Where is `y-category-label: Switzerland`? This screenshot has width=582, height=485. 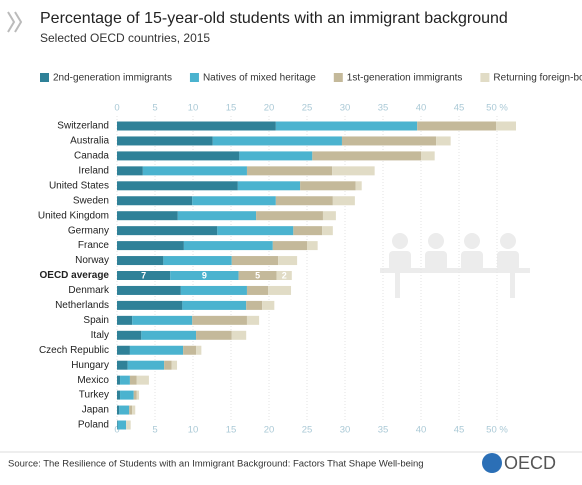
y-category-label: Switzerland is located at coordinates (83, 126).